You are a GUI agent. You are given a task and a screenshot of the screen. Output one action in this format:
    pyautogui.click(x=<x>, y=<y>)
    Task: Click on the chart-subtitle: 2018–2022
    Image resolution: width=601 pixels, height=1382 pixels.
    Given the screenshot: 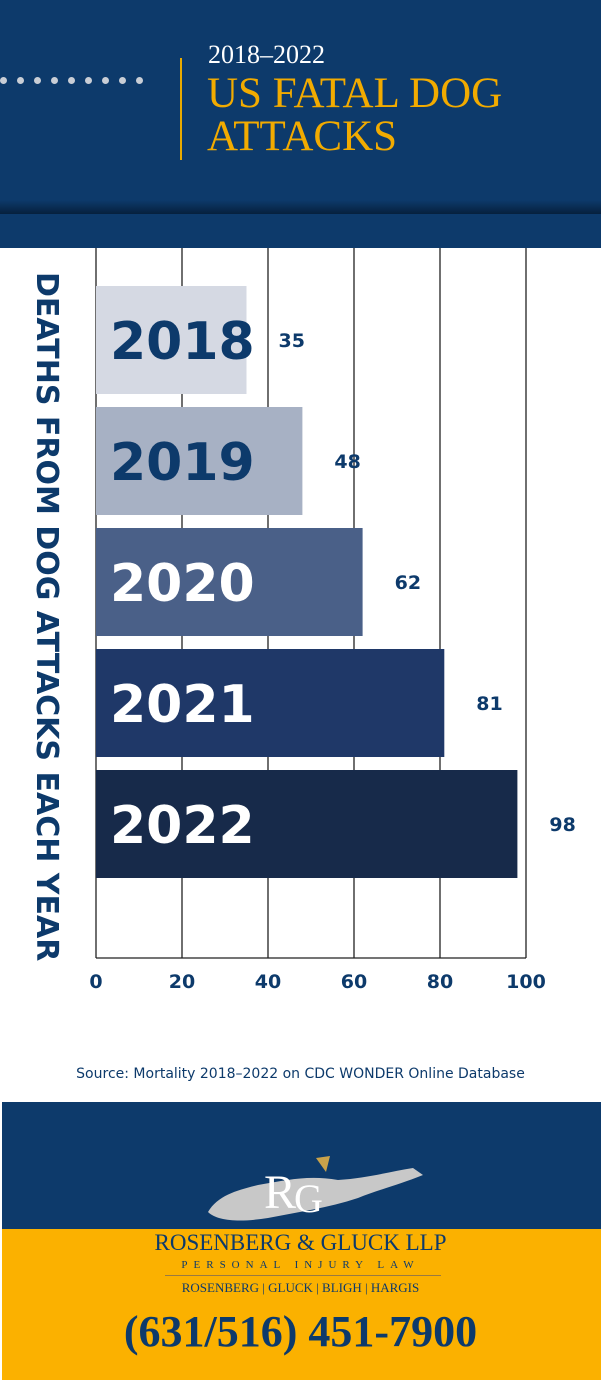 What is the action you would take?
    pyautogui.click(x=266, y=54)
    